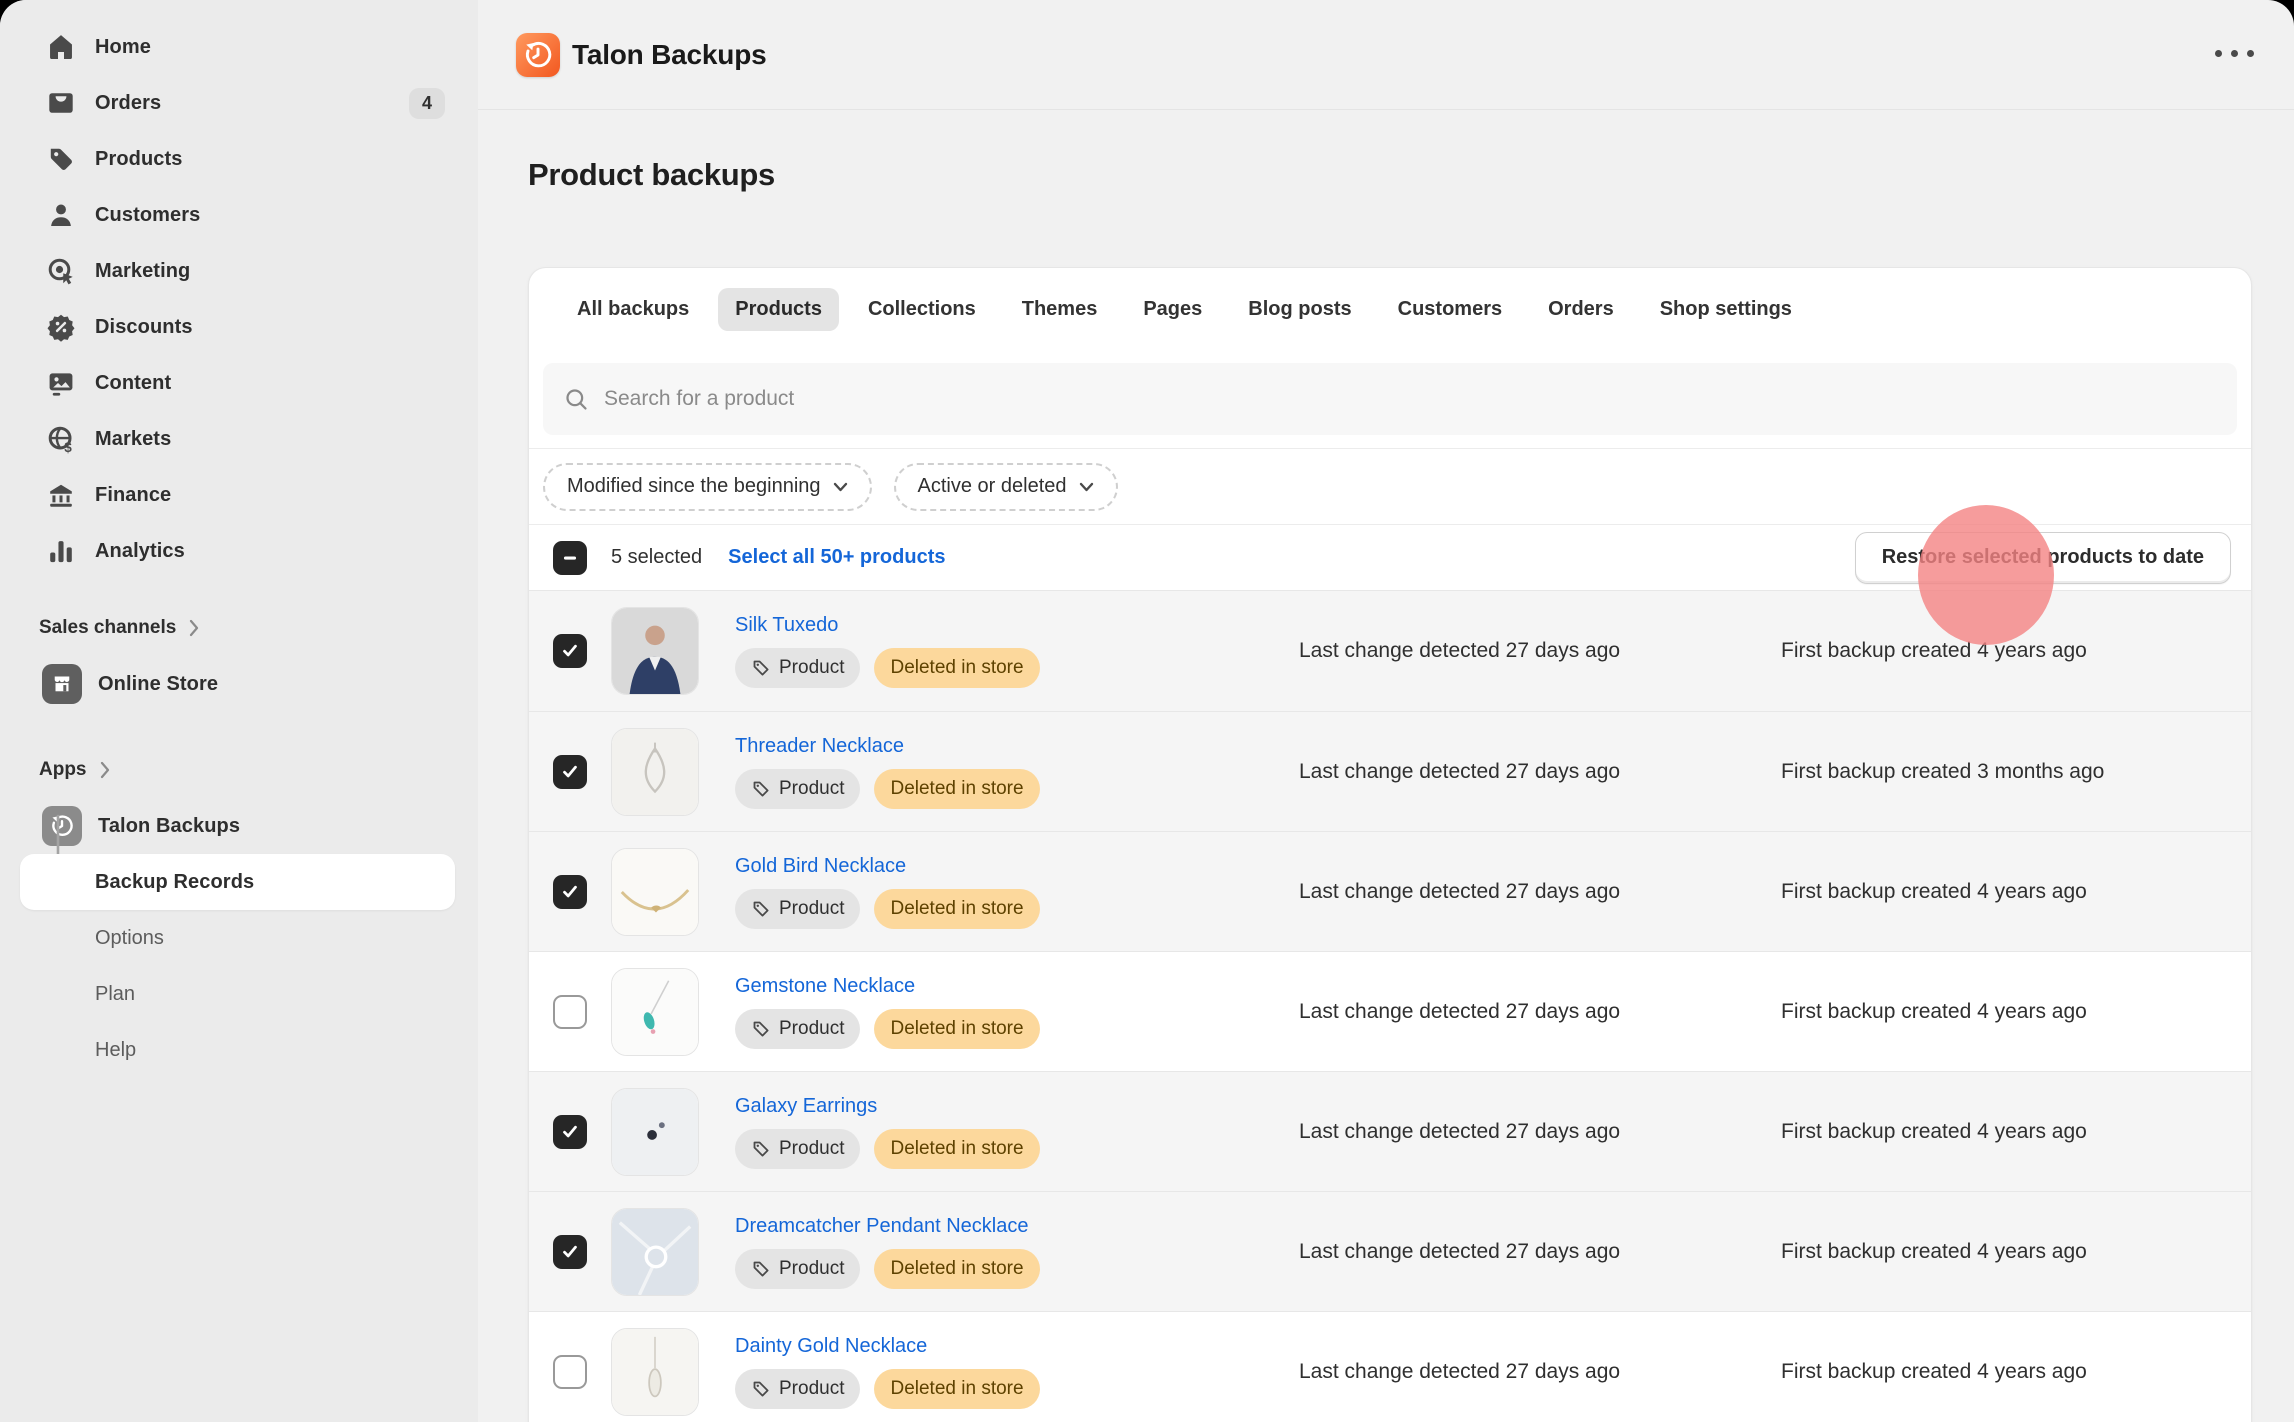 This screenshot has width=2294, height=1422. Describe the element at coordinates (1726, 309) in the screenshot. I see `tab-shop-settings: Shop settings` at that location.